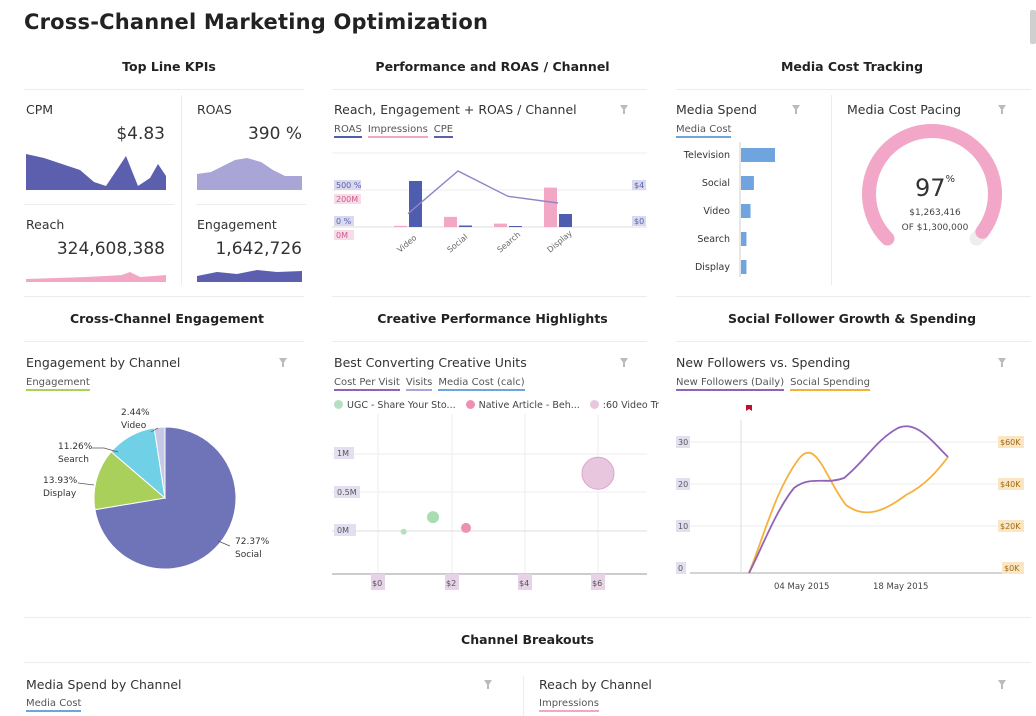 The width and height of the screenshot is (1036, 716). What do you see at coordinates (746, 211) in the screenshot?
I see `spend-bar-video` at bounding box center [746, 211].